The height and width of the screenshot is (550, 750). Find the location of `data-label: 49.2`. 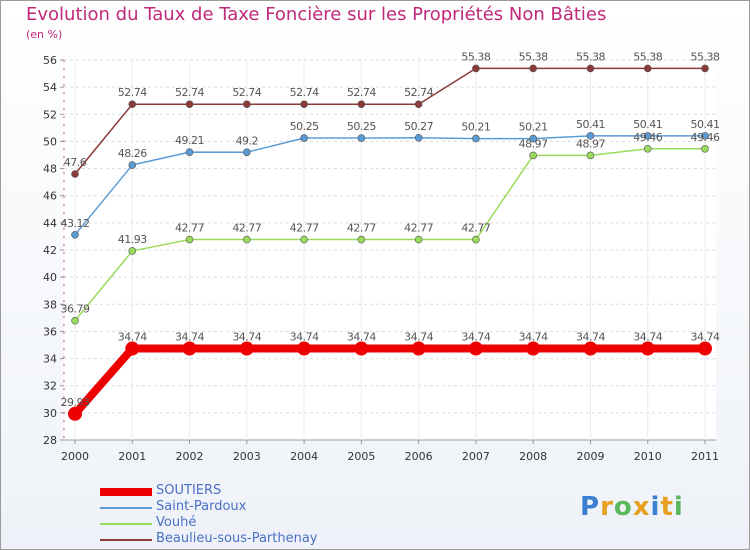

data-label: 49.2 is located at coordinates (247, 140).